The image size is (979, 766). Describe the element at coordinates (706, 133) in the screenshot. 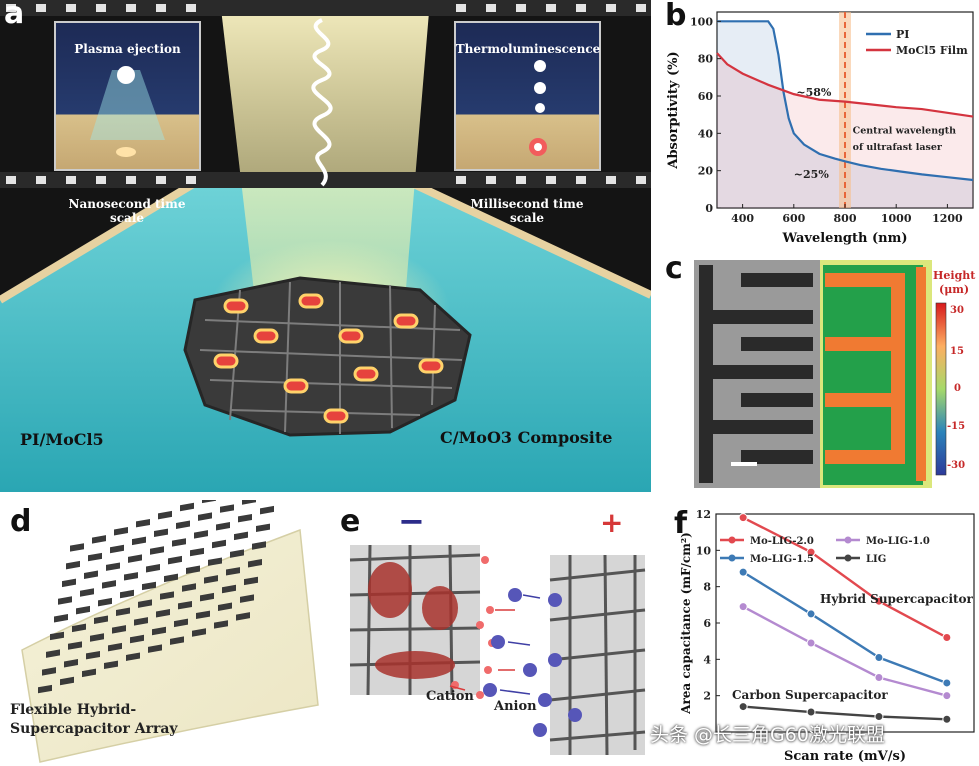

I see `y-tick-label: 40` at that location.